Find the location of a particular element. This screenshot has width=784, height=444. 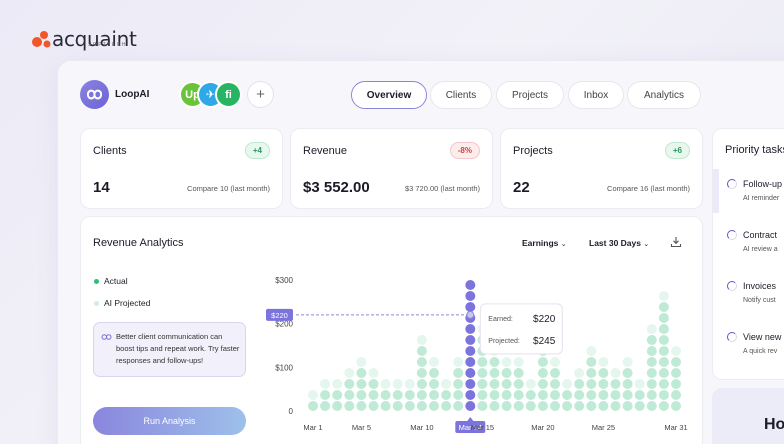

tab-analytics: Analytics is located at coordinates (664, 95).